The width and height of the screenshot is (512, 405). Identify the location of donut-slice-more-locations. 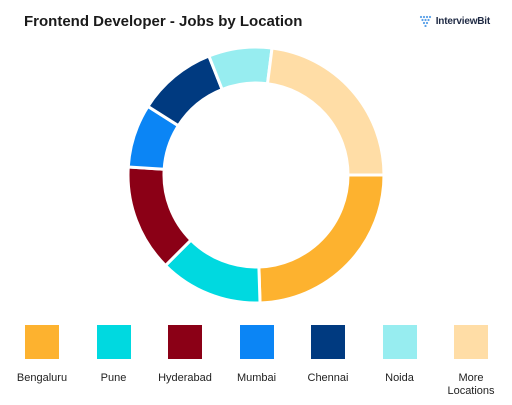
(325, 111).